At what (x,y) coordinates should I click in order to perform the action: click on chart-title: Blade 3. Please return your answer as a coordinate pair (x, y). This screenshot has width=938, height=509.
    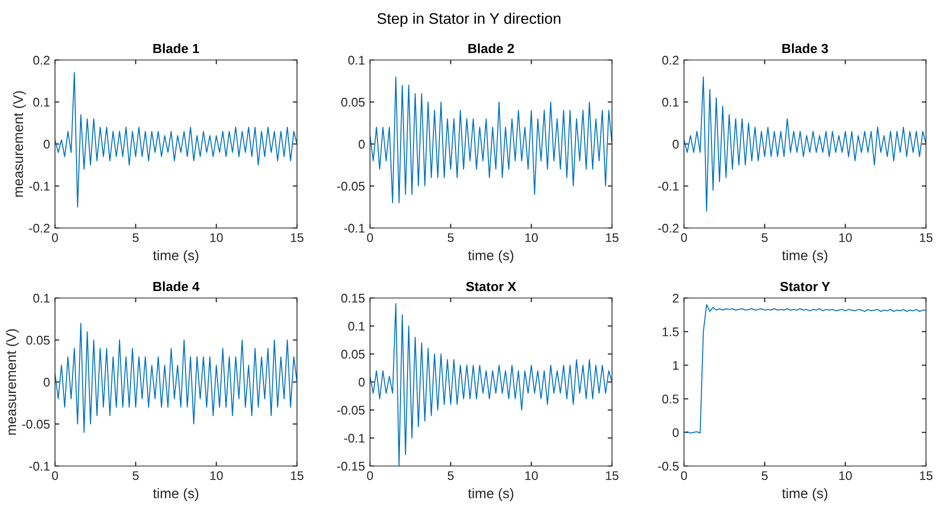
    Looking at the image, I should click on (805, 48).